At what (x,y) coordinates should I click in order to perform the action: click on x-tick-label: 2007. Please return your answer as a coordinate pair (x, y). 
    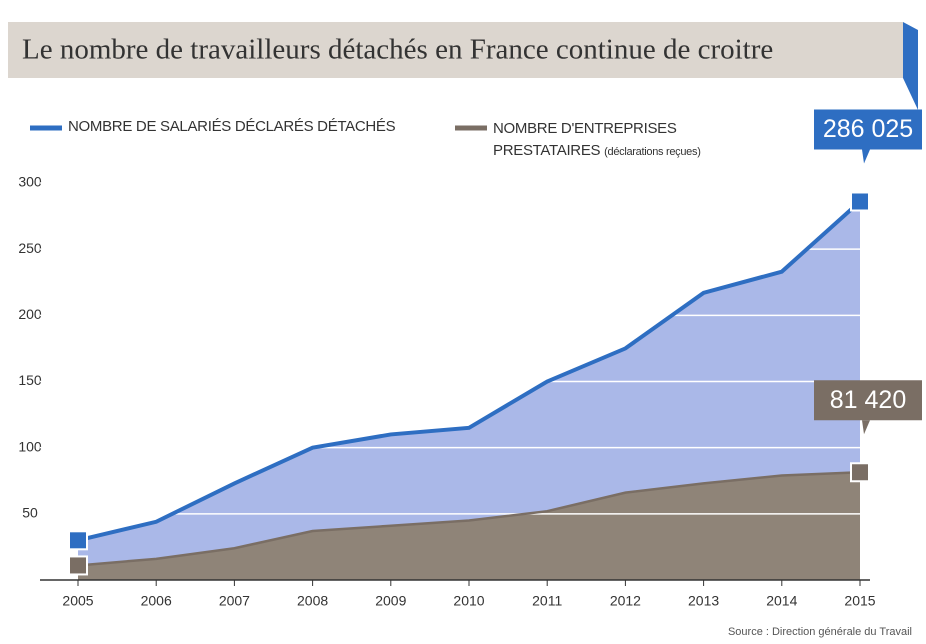
    Looking at the image, I should click on (234, 601).